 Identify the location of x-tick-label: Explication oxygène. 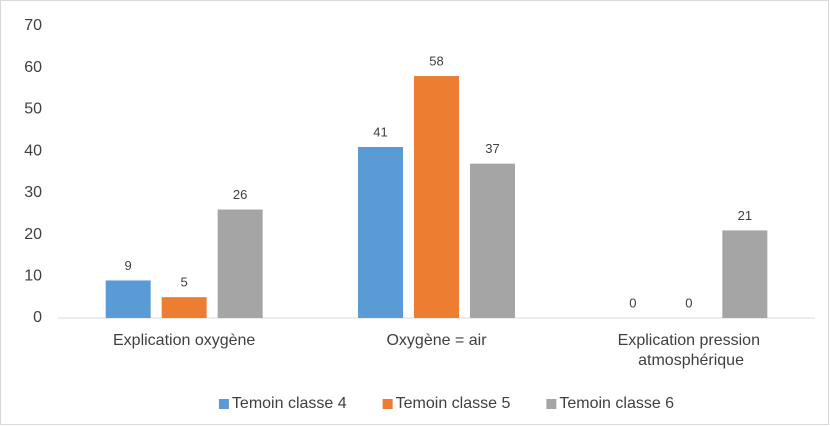
(184, 340).